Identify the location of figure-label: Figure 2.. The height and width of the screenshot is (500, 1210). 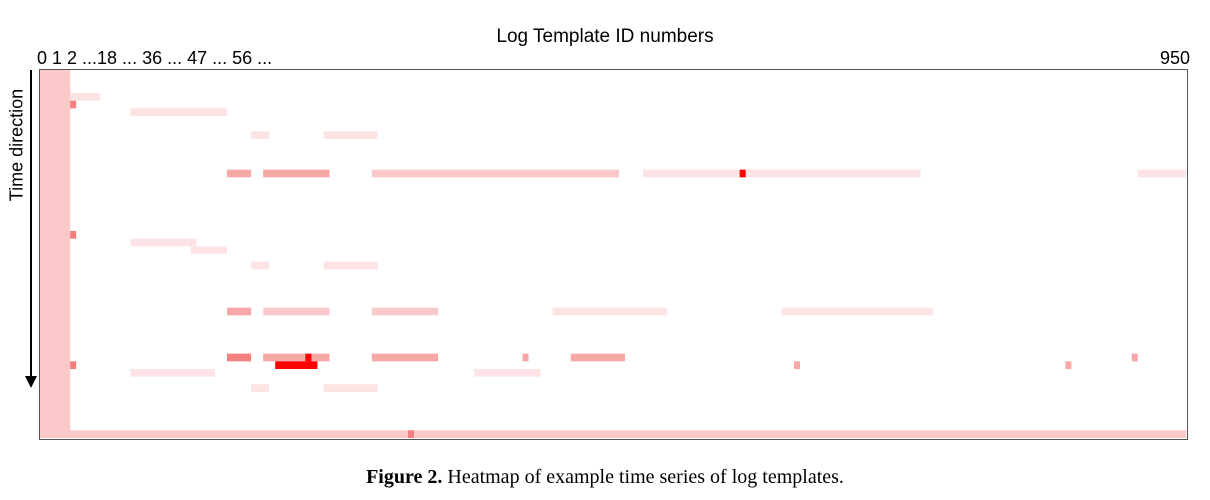
(404, 477).